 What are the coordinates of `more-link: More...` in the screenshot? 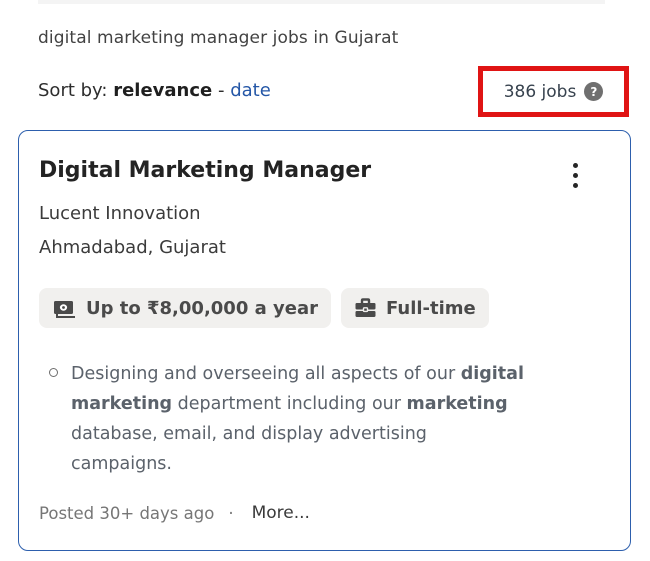 It's located at (280, 513).